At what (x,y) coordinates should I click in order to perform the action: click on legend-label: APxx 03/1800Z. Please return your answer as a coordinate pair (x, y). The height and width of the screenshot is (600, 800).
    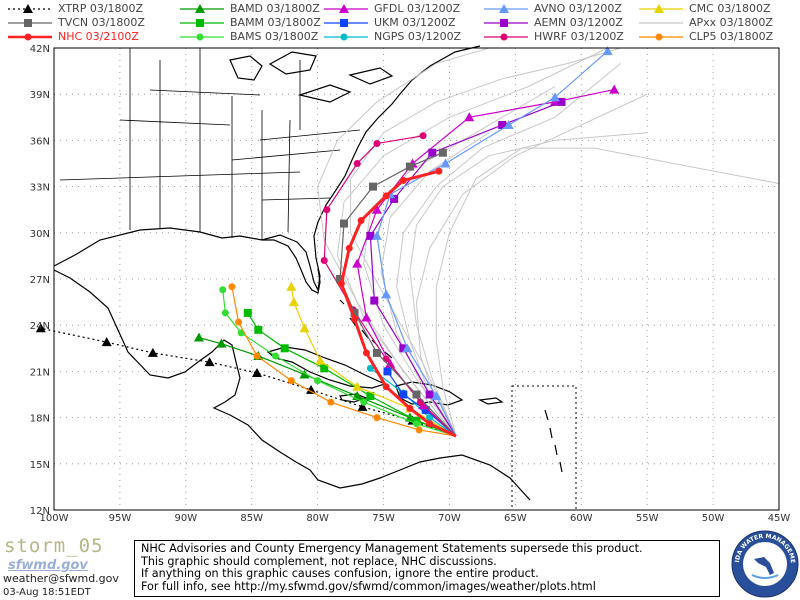
    Looking at the image, I should click on (731, 22).